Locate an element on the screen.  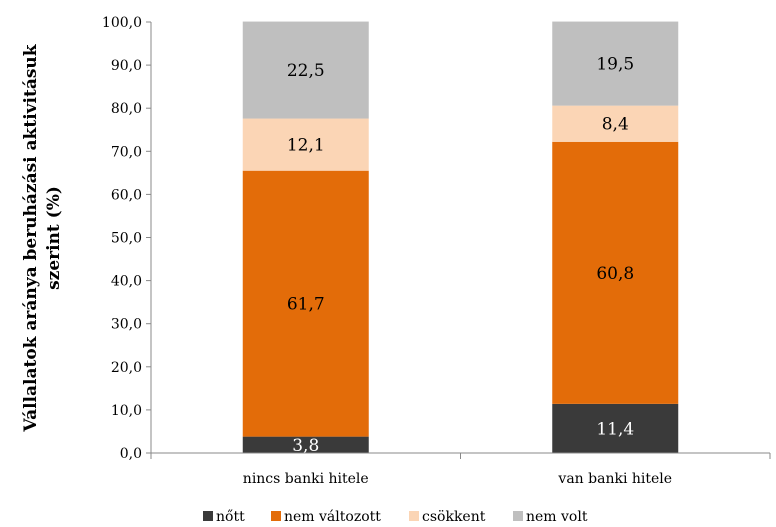
data-label: 19,5 is located at coordinates (615, 65).